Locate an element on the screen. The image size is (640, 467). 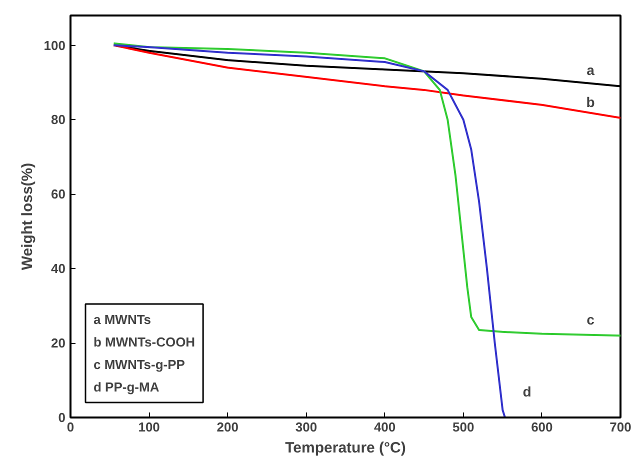
y-tick-label: 60 is located at coordinates (58, 194).